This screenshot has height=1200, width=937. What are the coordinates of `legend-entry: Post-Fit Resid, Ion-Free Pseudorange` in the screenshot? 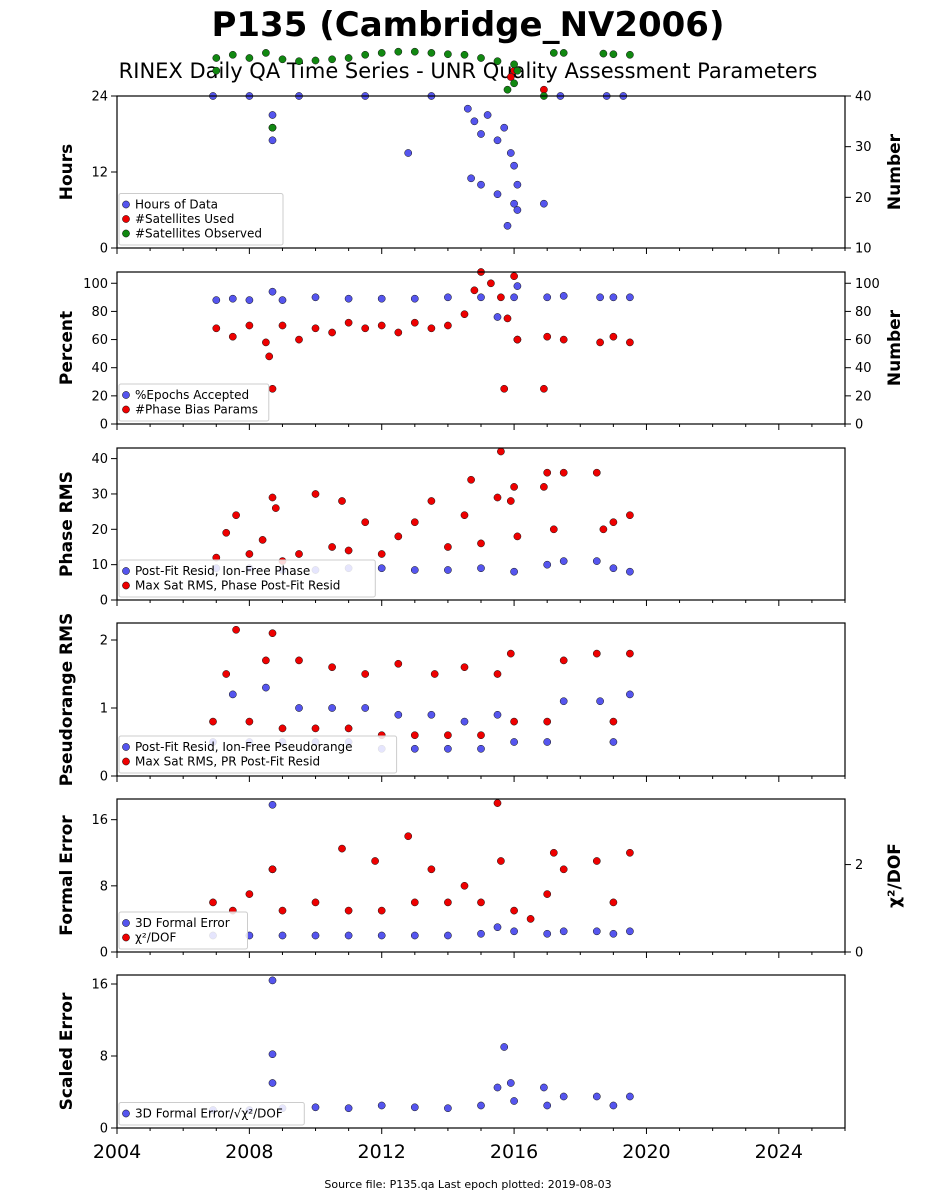 It's located at (244, 747).